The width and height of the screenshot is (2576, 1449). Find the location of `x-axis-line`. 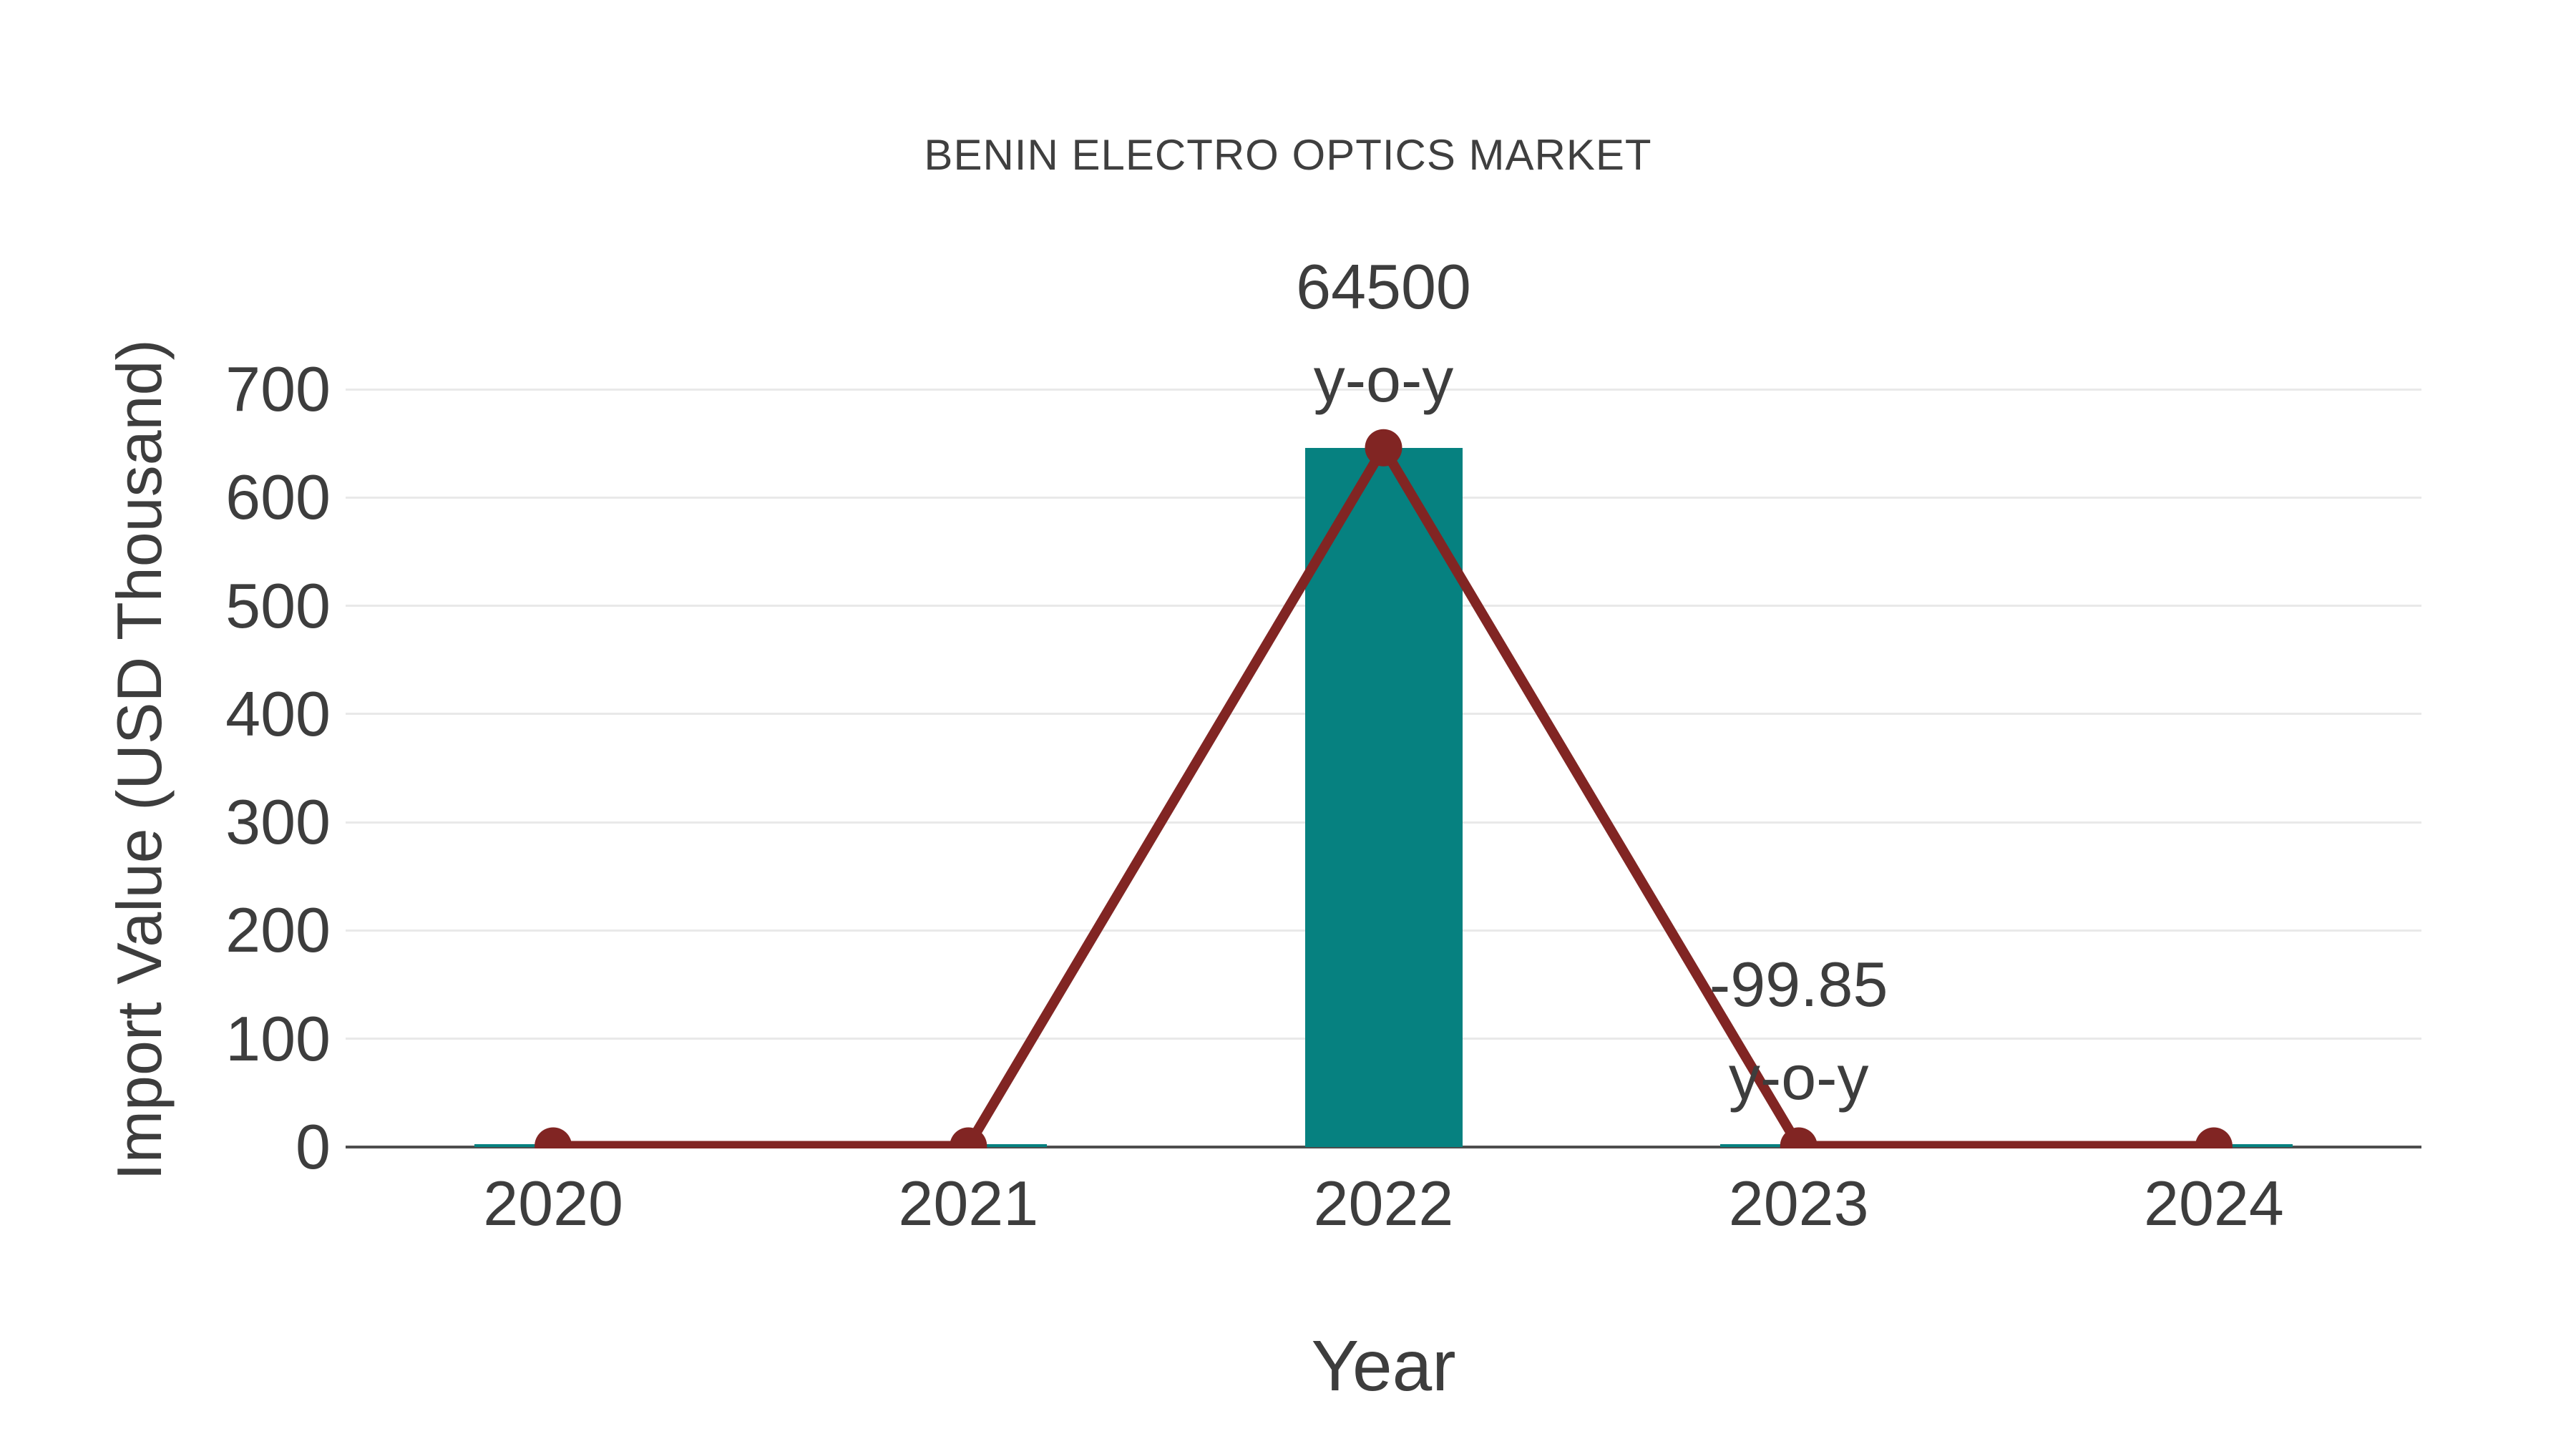

x-axis-line is located at coordinates (1383, 1147).